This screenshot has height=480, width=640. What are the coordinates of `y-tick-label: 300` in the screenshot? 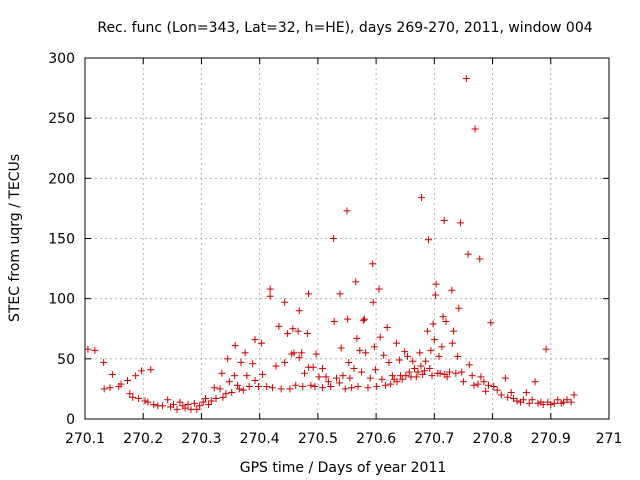 It's located at (61, 59).